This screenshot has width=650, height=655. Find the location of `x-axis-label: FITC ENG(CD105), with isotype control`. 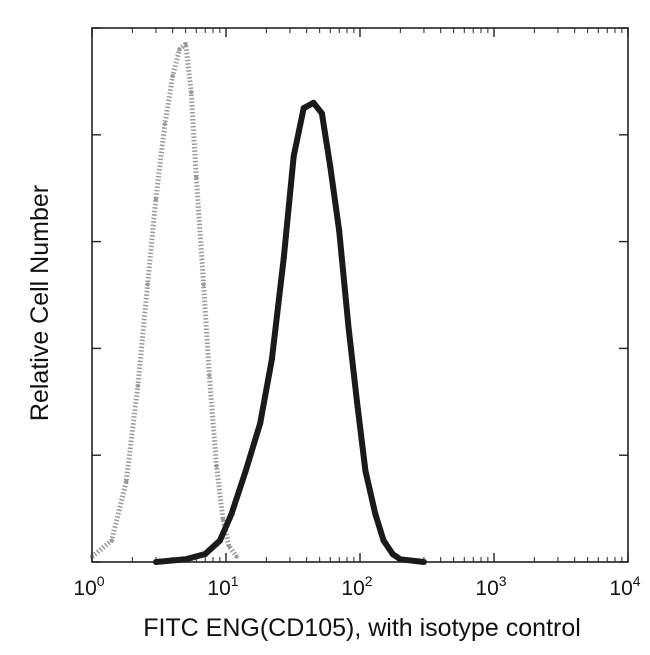

x-axis-label: FITC ENG(CD105), with isotype control is located at coordinates (362, 628).